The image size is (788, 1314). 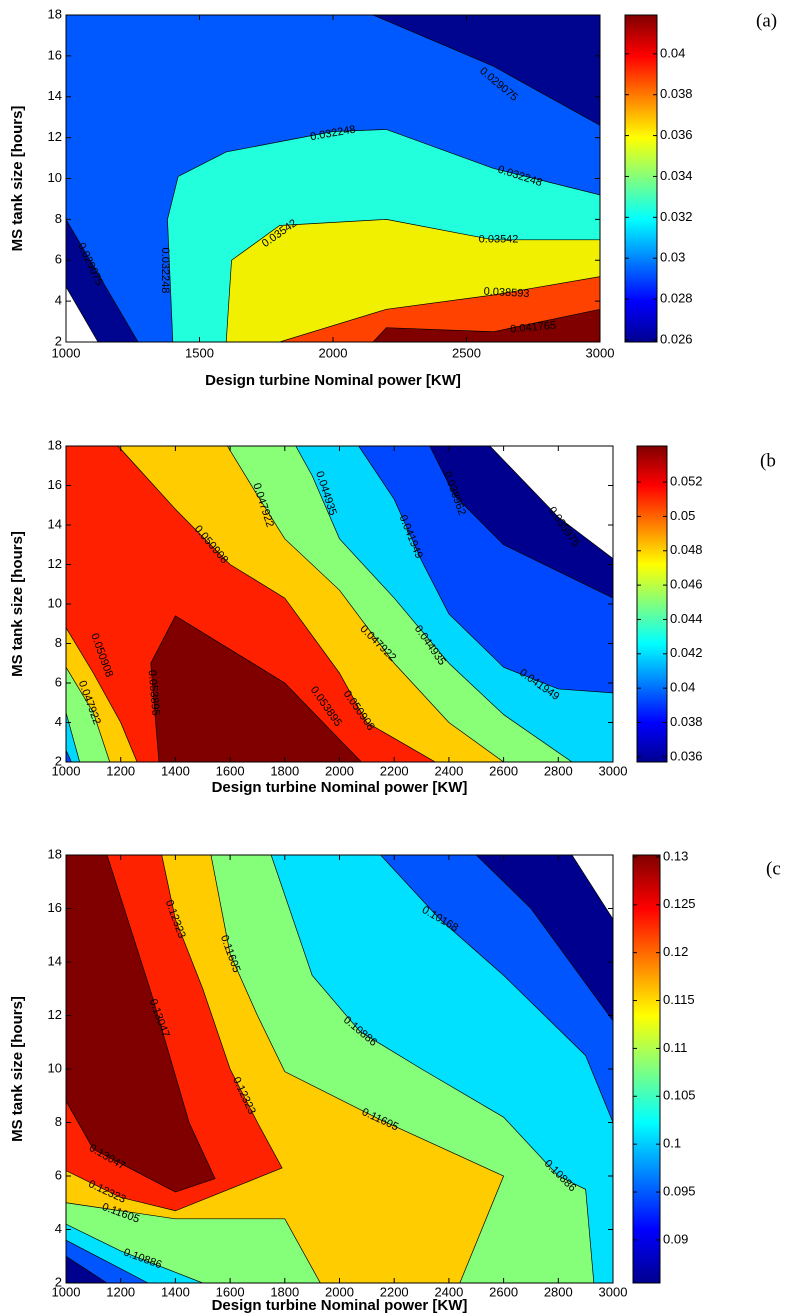 I want to click on colorbar-tick-label: 0.046, so click(x=686, y=584).